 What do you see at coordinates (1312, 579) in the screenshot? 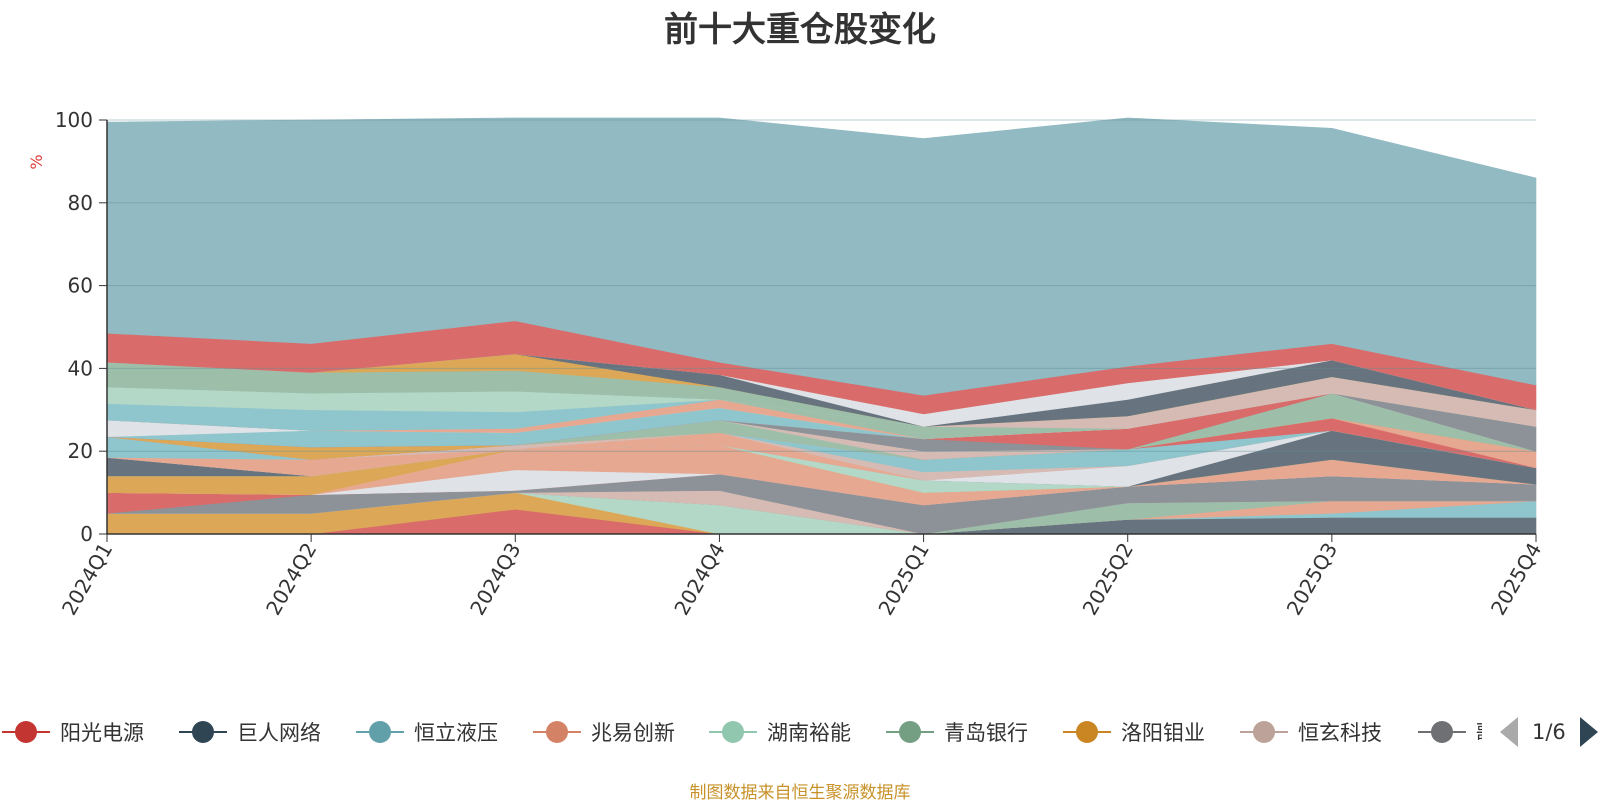
I see `x-tick-label: 2025Q3` at bounding box center [1312, 579].